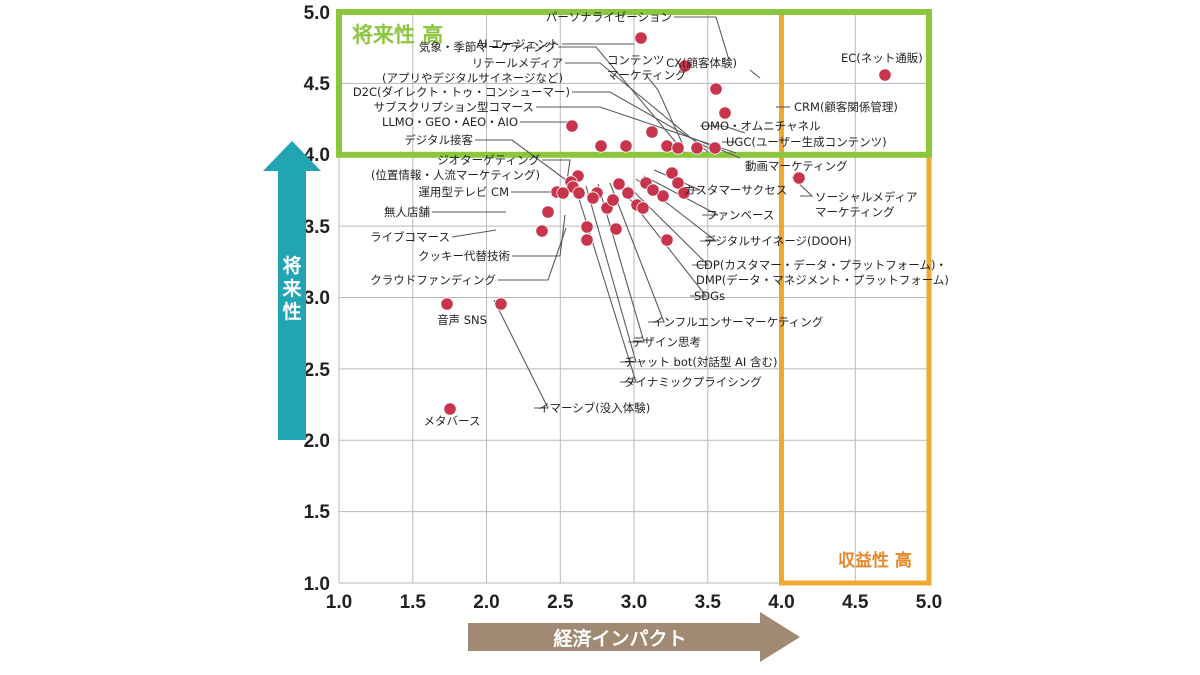  What do you see at coordinates (821, 265) in the screenshot?
I see `label-cdp-1: CDP(カスタマー・データ・プラットフォーム)・` at bounding box center [821, 265].